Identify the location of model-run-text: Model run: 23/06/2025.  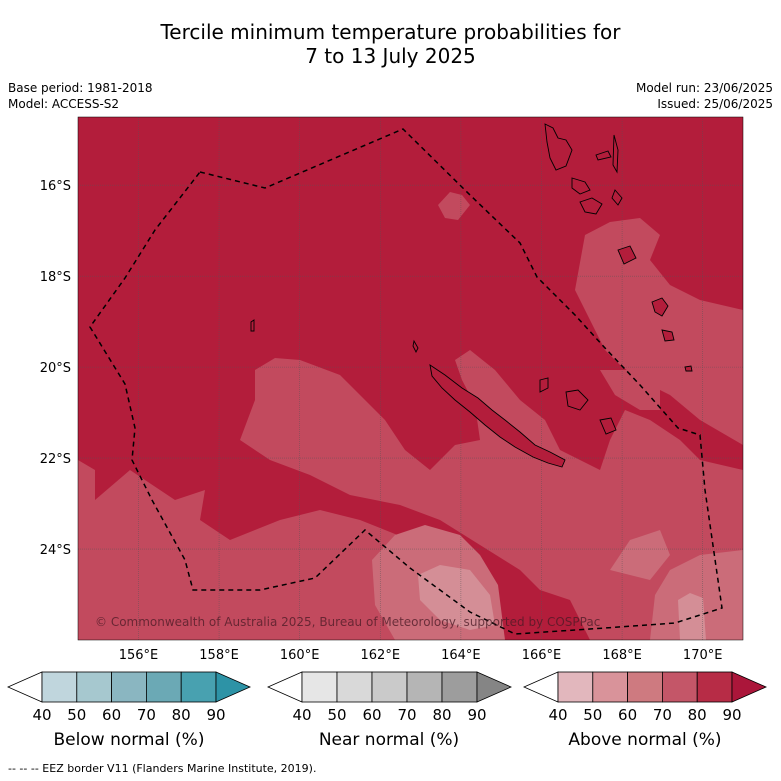
(704, 88).